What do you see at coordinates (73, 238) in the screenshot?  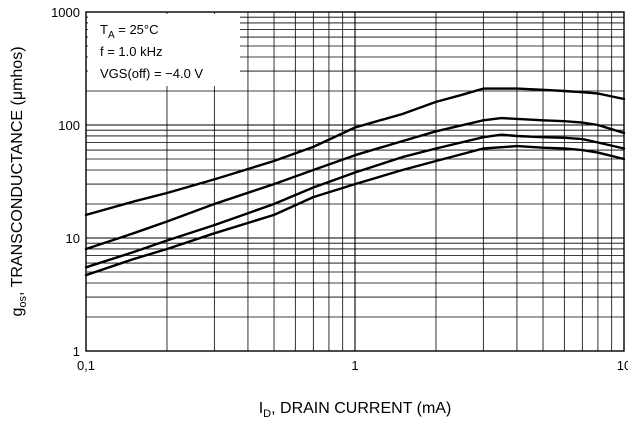 I see `y-tick-label: 10` at bounding box center [73, 238].